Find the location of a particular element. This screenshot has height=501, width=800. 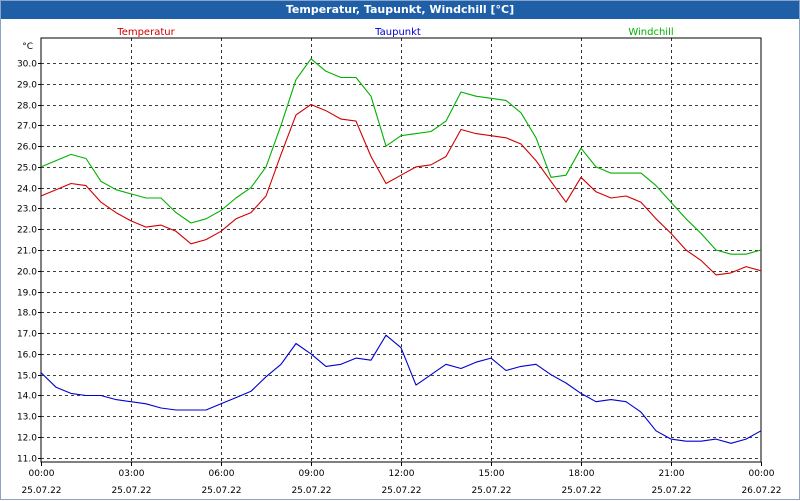

x-tick-time-label: 09:00 is located at coordinates (312, 474).